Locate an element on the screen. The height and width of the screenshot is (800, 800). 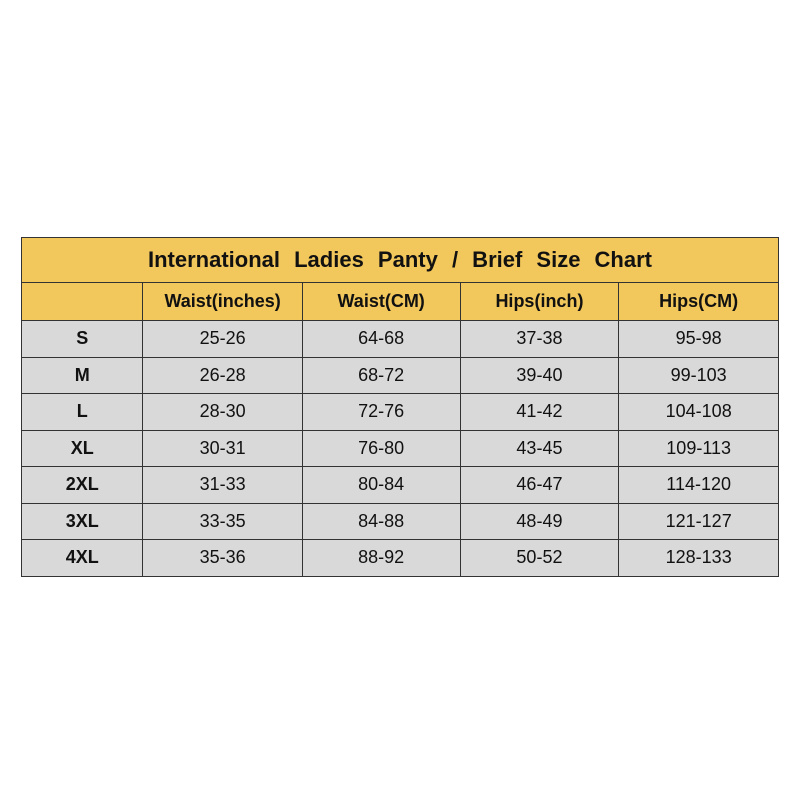
table-row: S 25-26 64-68 37-38 95-98 is located at coordinates (399, 339).